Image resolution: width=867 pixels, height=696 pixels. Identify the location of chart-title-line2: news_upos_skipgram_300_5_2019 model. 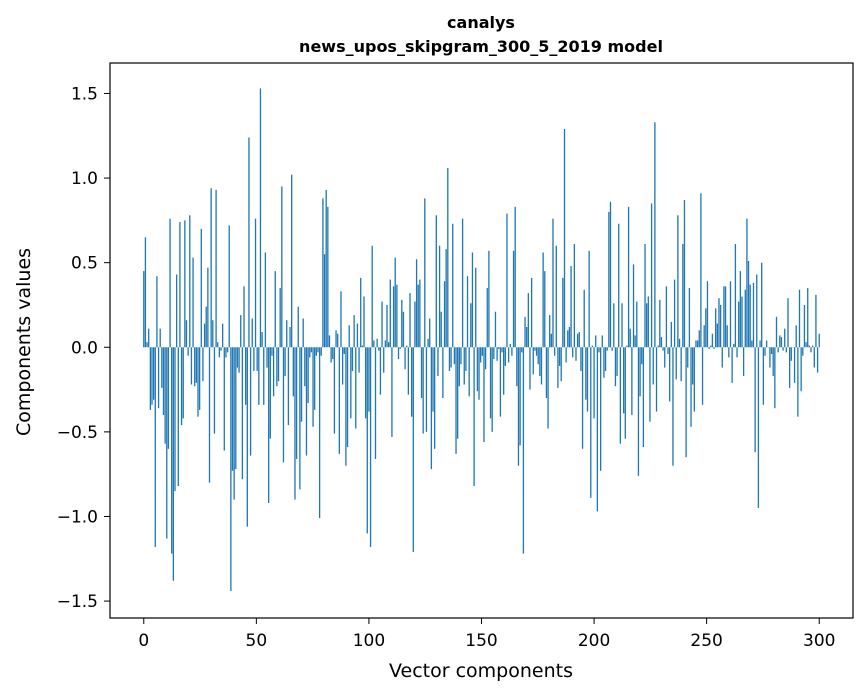
(481, 46).